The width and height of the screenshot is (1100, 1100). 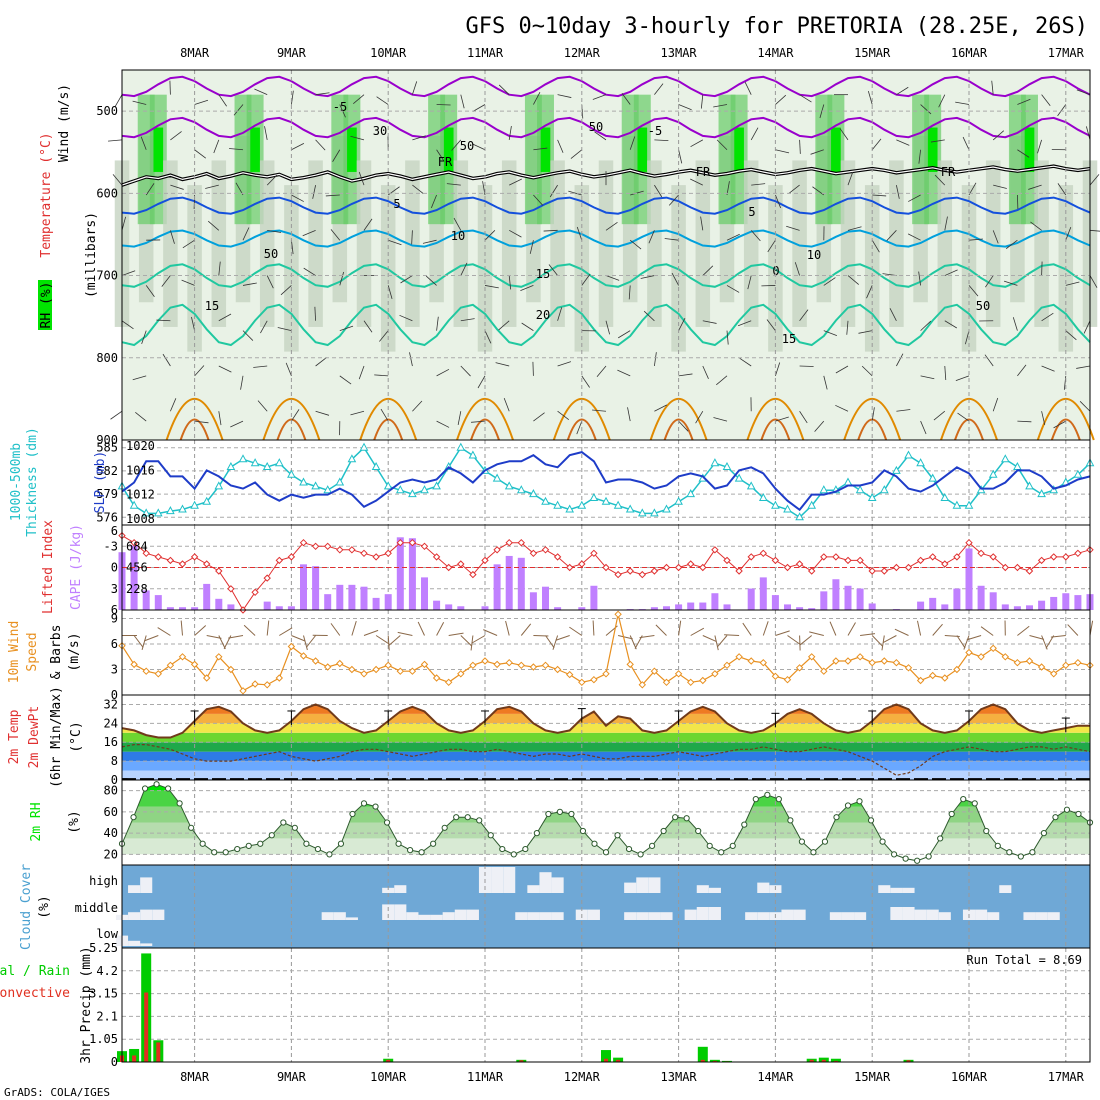 I want to click on precip-tick-label: 5.25, so click(x=103, y=948).